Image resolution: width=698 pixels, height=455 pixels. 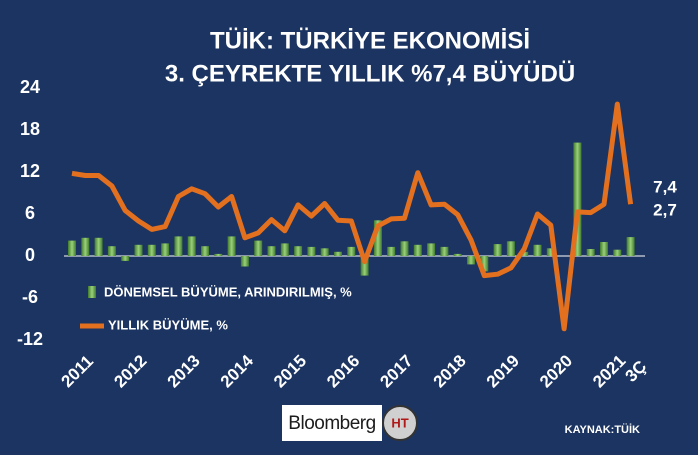 I want to click on brand-mark: HT, so click(x=399, y=422).